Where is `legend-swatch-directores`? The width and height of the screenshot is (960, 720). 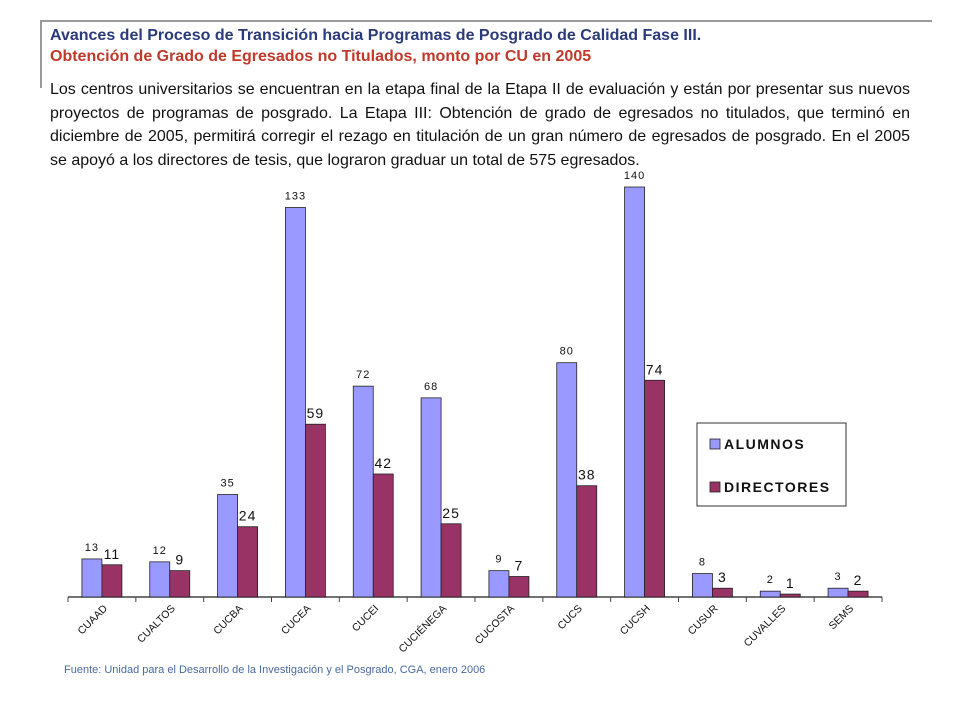 legend-swatch-directores is located at coordinates (715, 487).